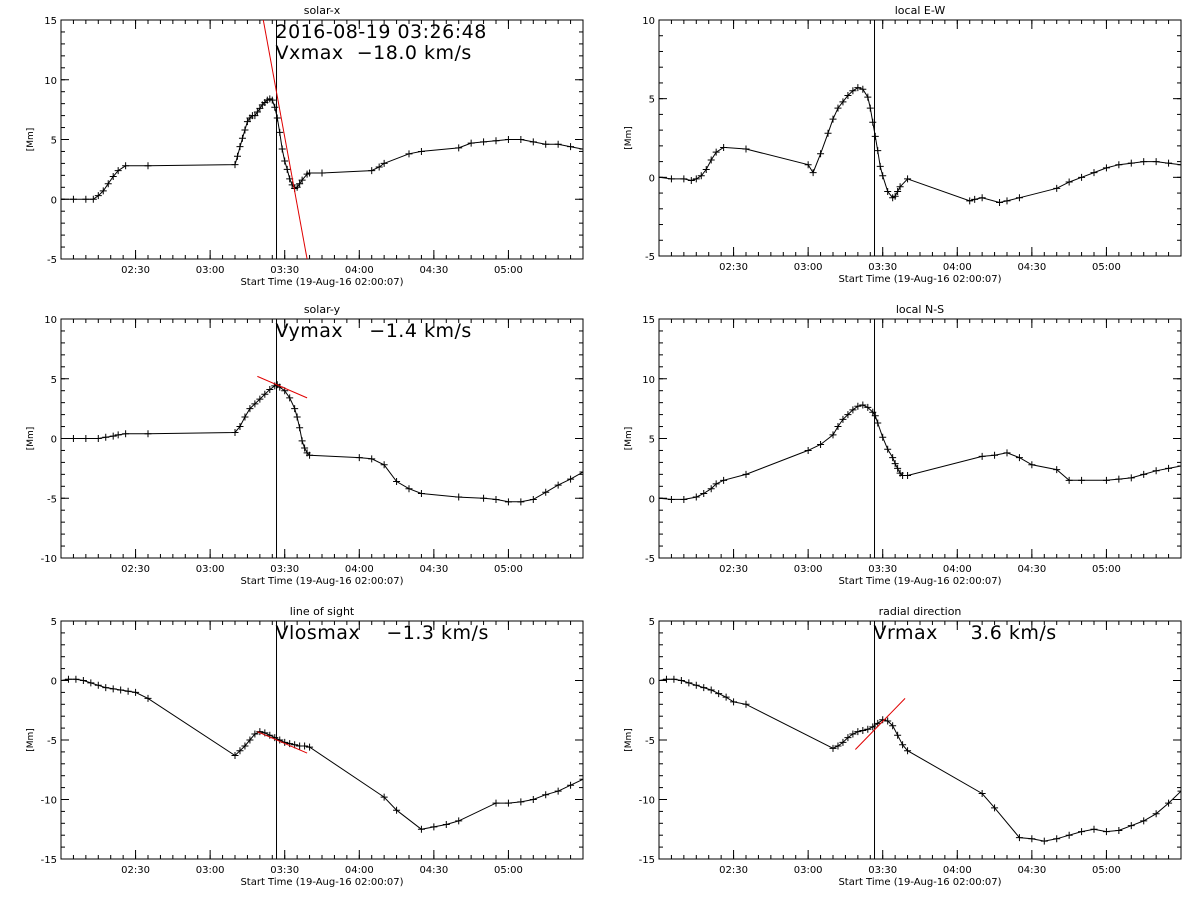 The width and height of the screenshot is (1200, 900). Describe the element at coordinates (321, 882) in the screenshot. I see `x-axis-label: Start Time (19-Aug-16 02:00:07)` at that location.